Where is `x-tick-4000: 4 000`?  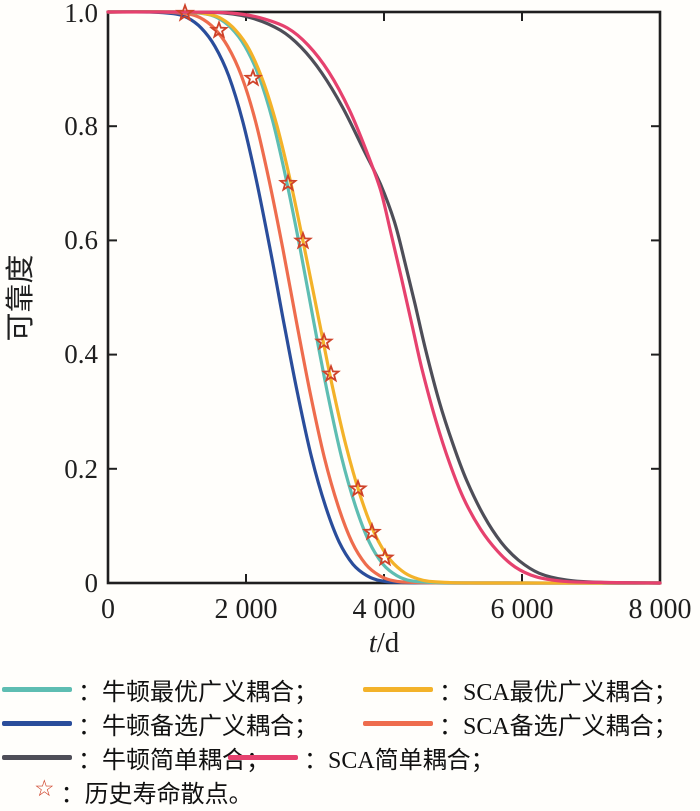 x-tick-4000: 4 000 is located at coordinates (384, 609).